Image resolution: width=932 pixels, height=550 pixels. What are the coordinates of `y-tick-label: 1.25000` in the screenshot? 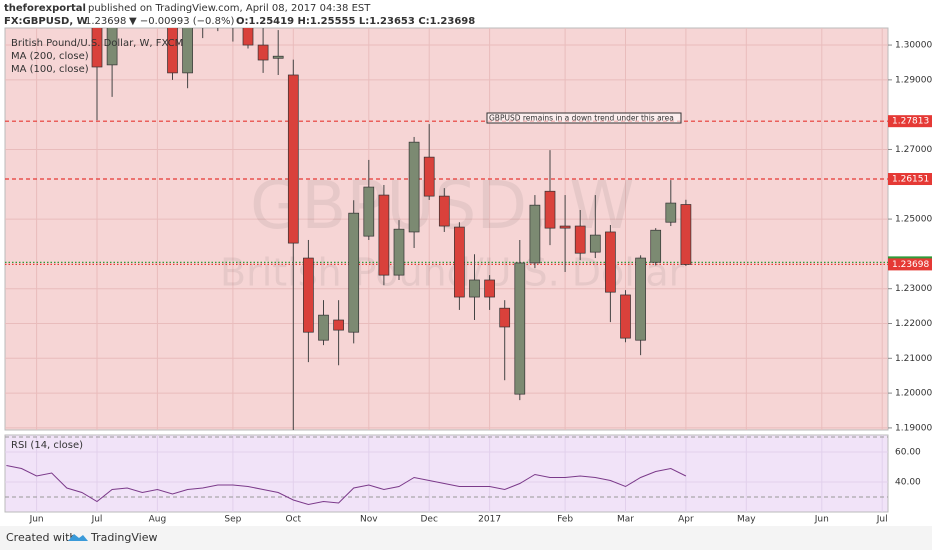 It's located at (913, 220).